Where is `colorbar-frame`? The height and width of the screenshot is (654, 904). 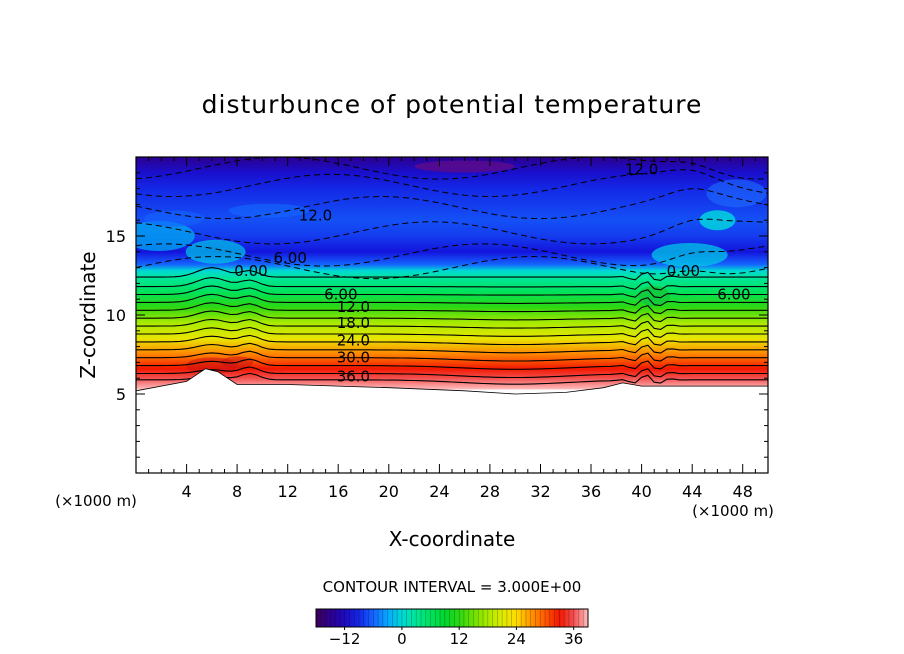
colorbar-frame is located at coordinates (452, 618).